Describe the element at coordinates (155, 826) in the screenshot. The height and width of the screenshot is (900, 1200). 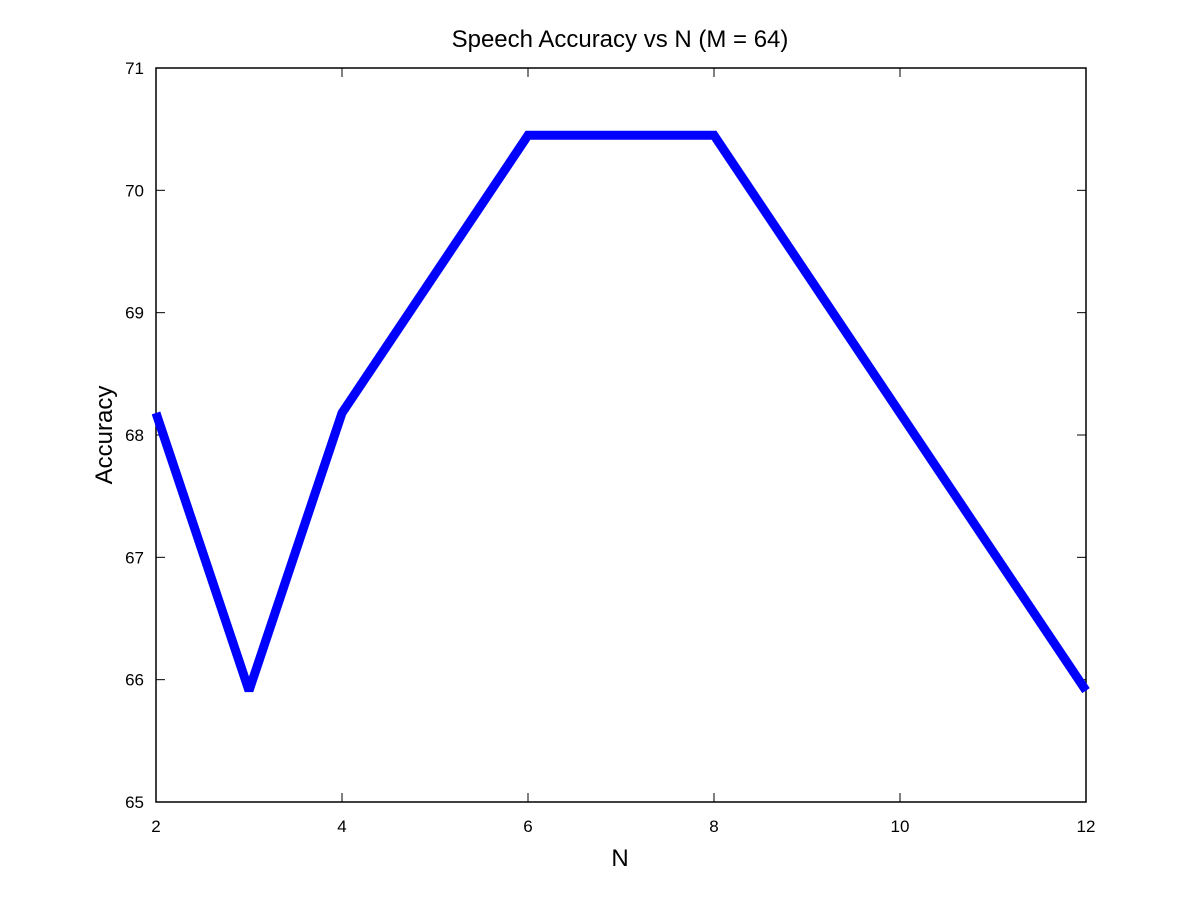
I see `x-tick-label: 2` at that location.